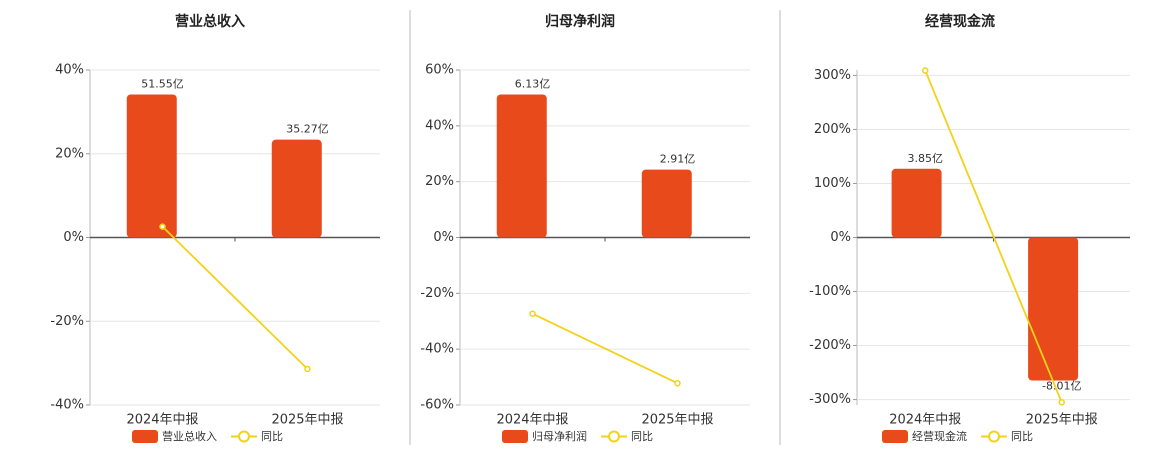 This screenshot has height=450, width=1160. What do you see at coordinates (439, 70) in the screenshot?
I see `y-tick-label: 60%` at bounding box center [439, 70].